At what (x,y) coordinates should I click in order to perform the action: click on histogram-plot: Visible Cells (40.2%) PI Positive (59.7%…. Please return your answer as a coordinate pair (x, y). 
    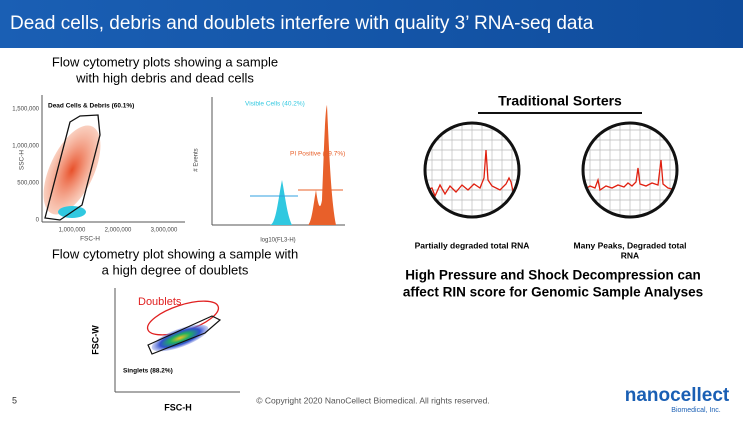
    Looking at the image, I should click on (269, 170).